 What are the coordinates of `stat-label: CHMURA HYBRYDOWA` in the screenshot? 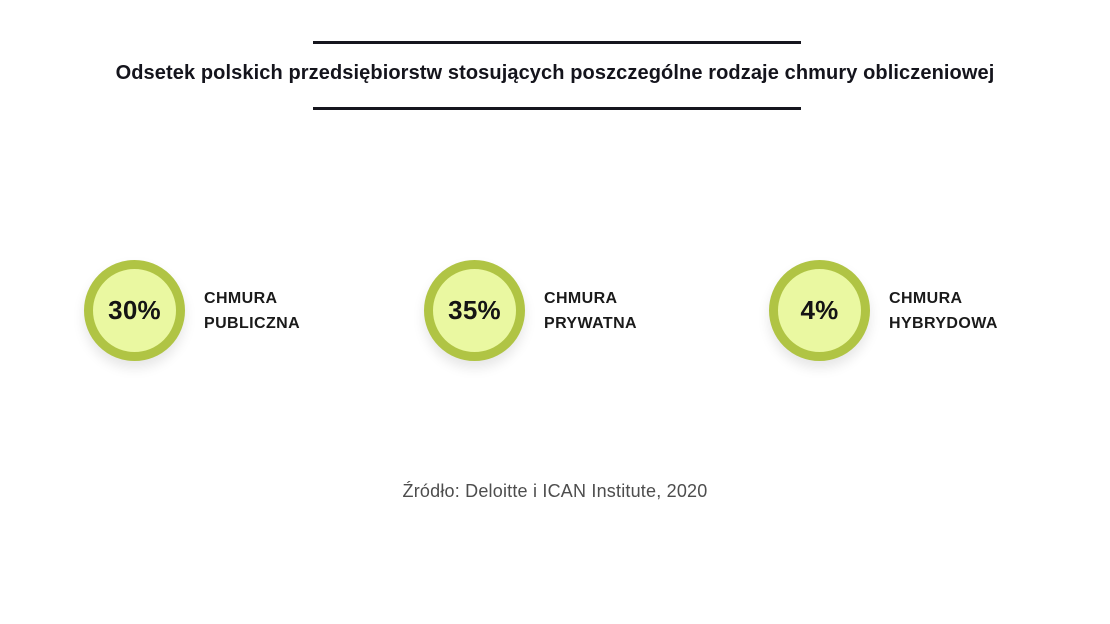 It's located at (943, 311).